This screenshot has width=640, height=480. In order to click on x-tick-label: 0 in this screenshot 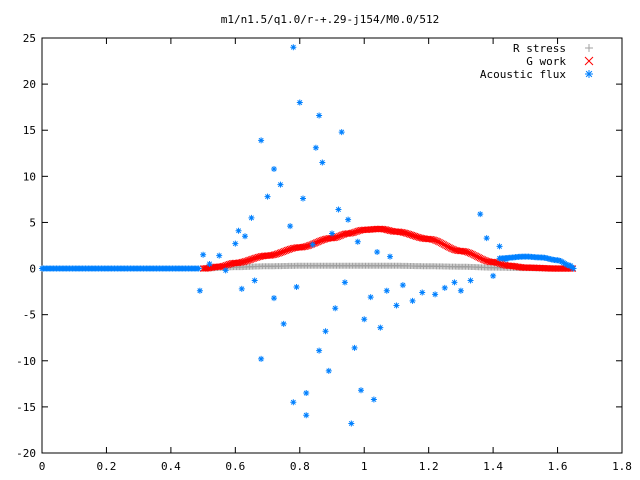, I will do `click(42, 466)`.